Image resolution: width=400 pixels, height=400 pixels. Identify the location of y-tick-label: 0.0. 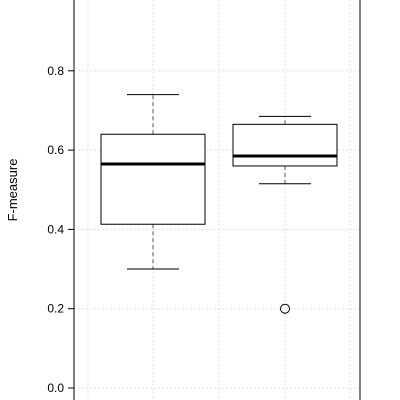
(55, 388).